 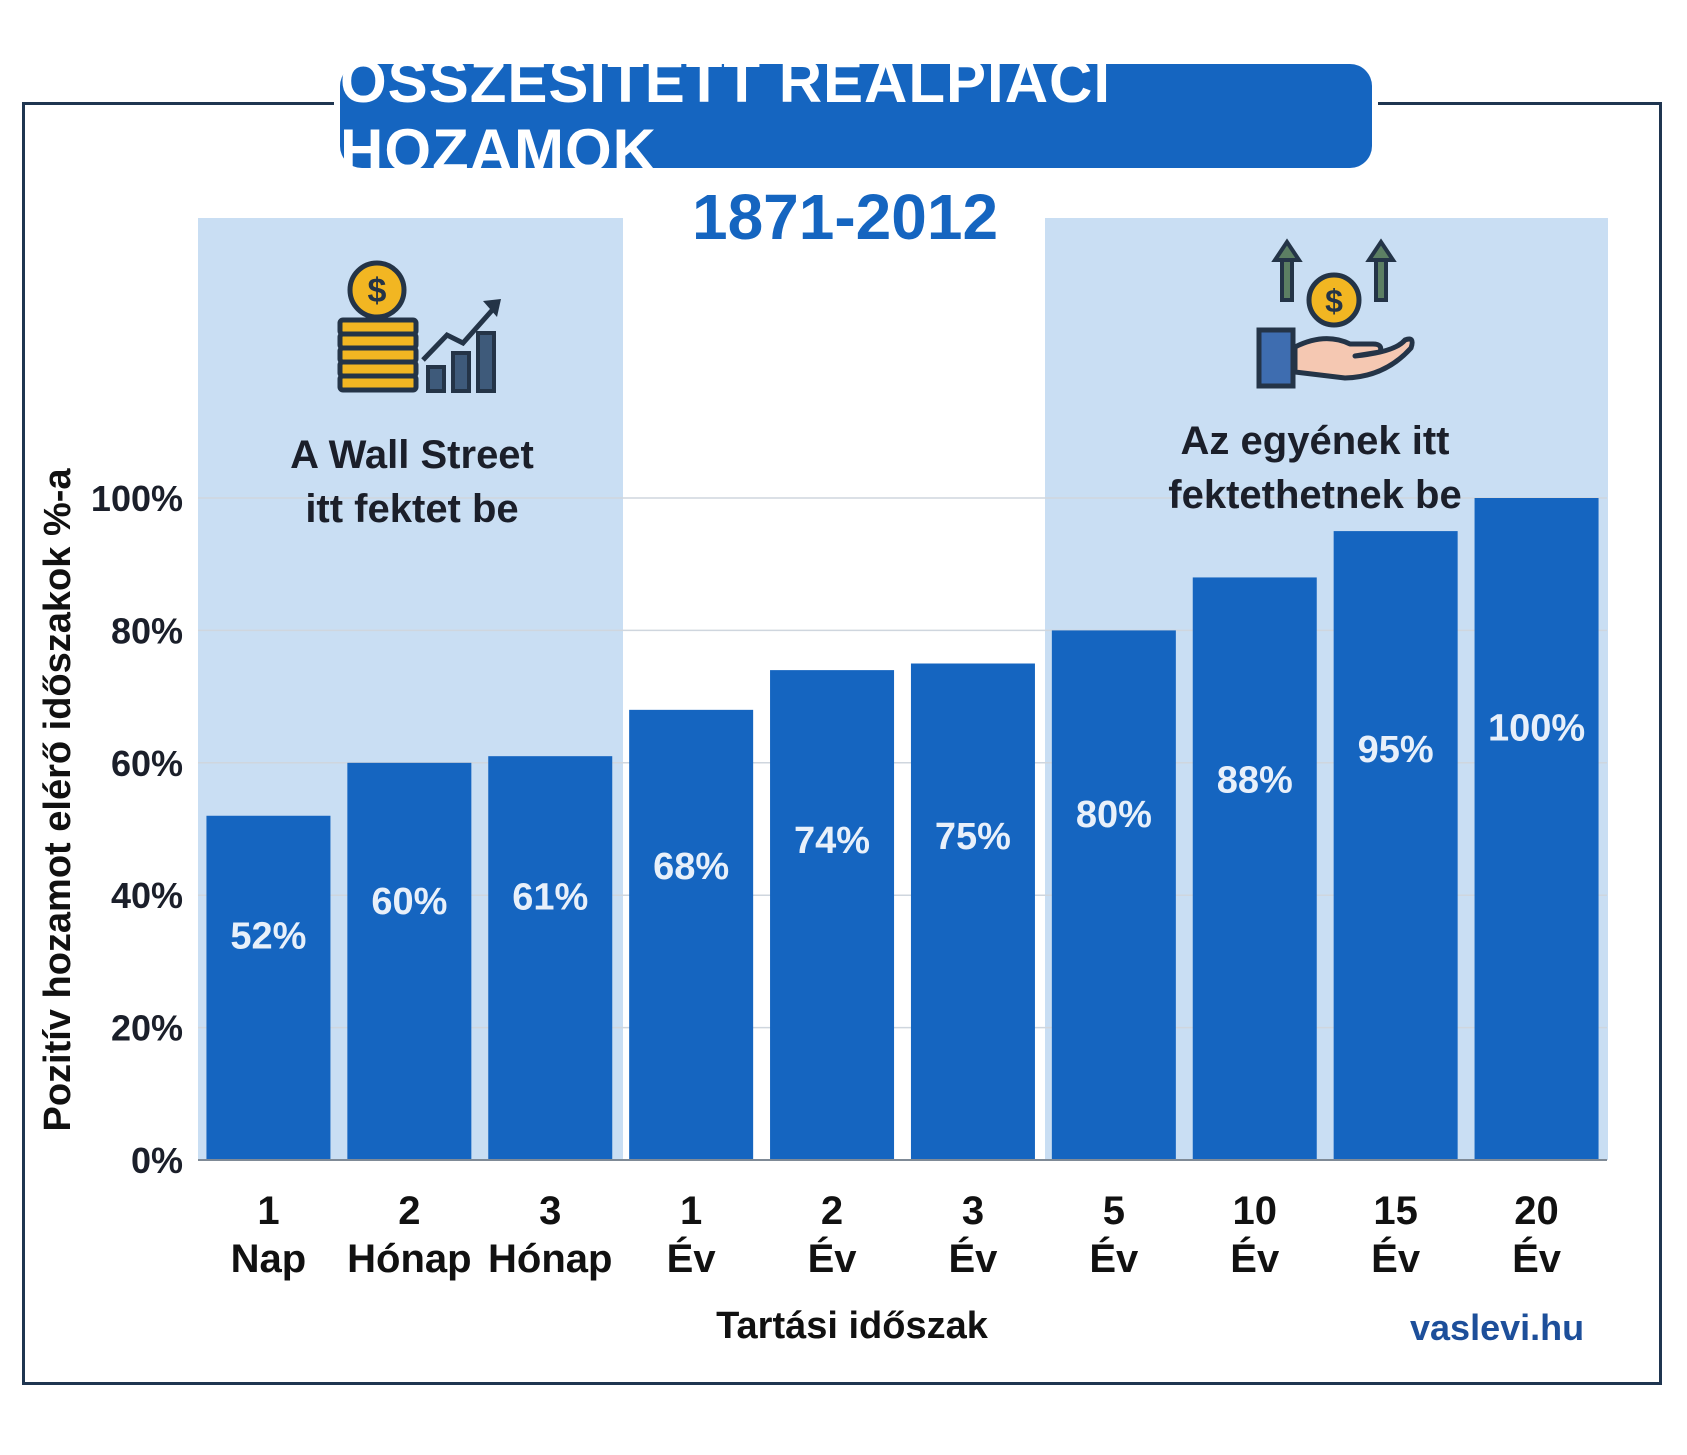 I want to click on y-tick-label: 60%, so click(x=147, y=763).